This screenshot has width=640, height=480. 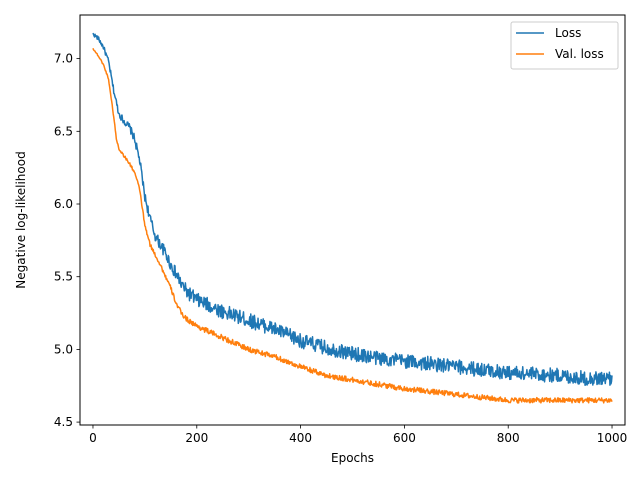 What do you see at coordinates (196, 438) in the screenshot?
I see `x-tick-label: 200` at bounding box center [196, 438].